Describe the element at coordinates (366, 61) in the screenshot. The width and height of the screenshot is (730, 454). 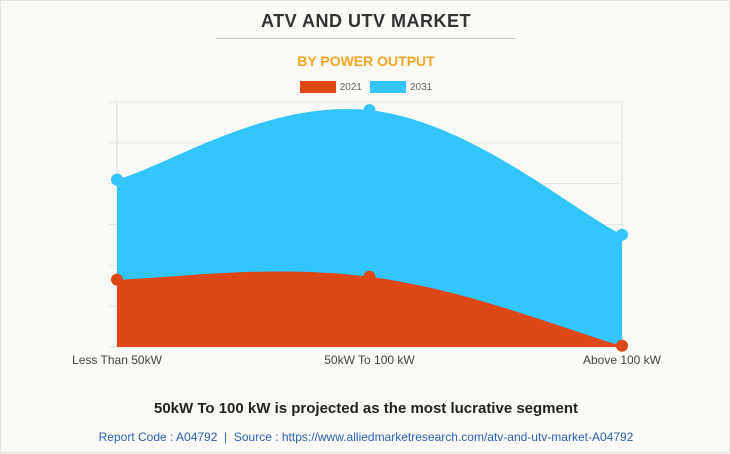
I see `chart-subtitle: BY POWER OUTPUT` at that location.